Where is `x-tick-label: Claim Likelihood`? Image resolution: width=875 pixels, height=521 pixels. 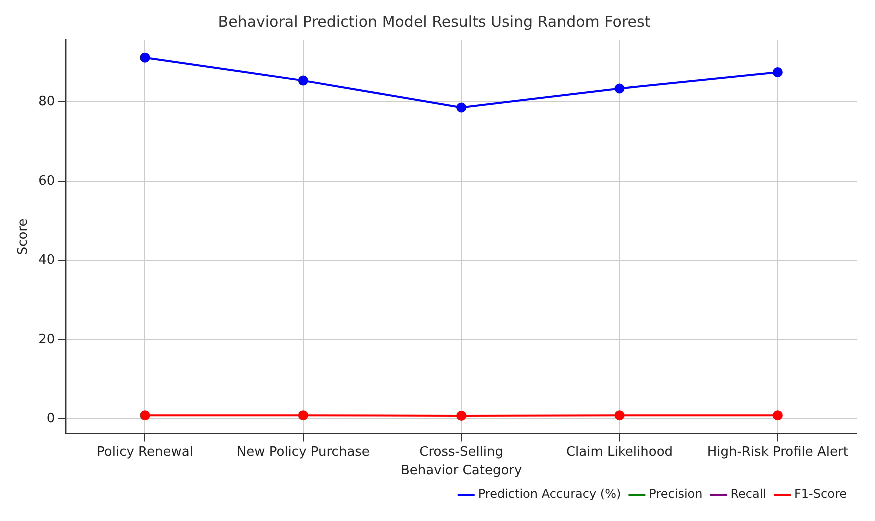 x-tick-label: Claim Likelihood is located at coordinates (620, 452).